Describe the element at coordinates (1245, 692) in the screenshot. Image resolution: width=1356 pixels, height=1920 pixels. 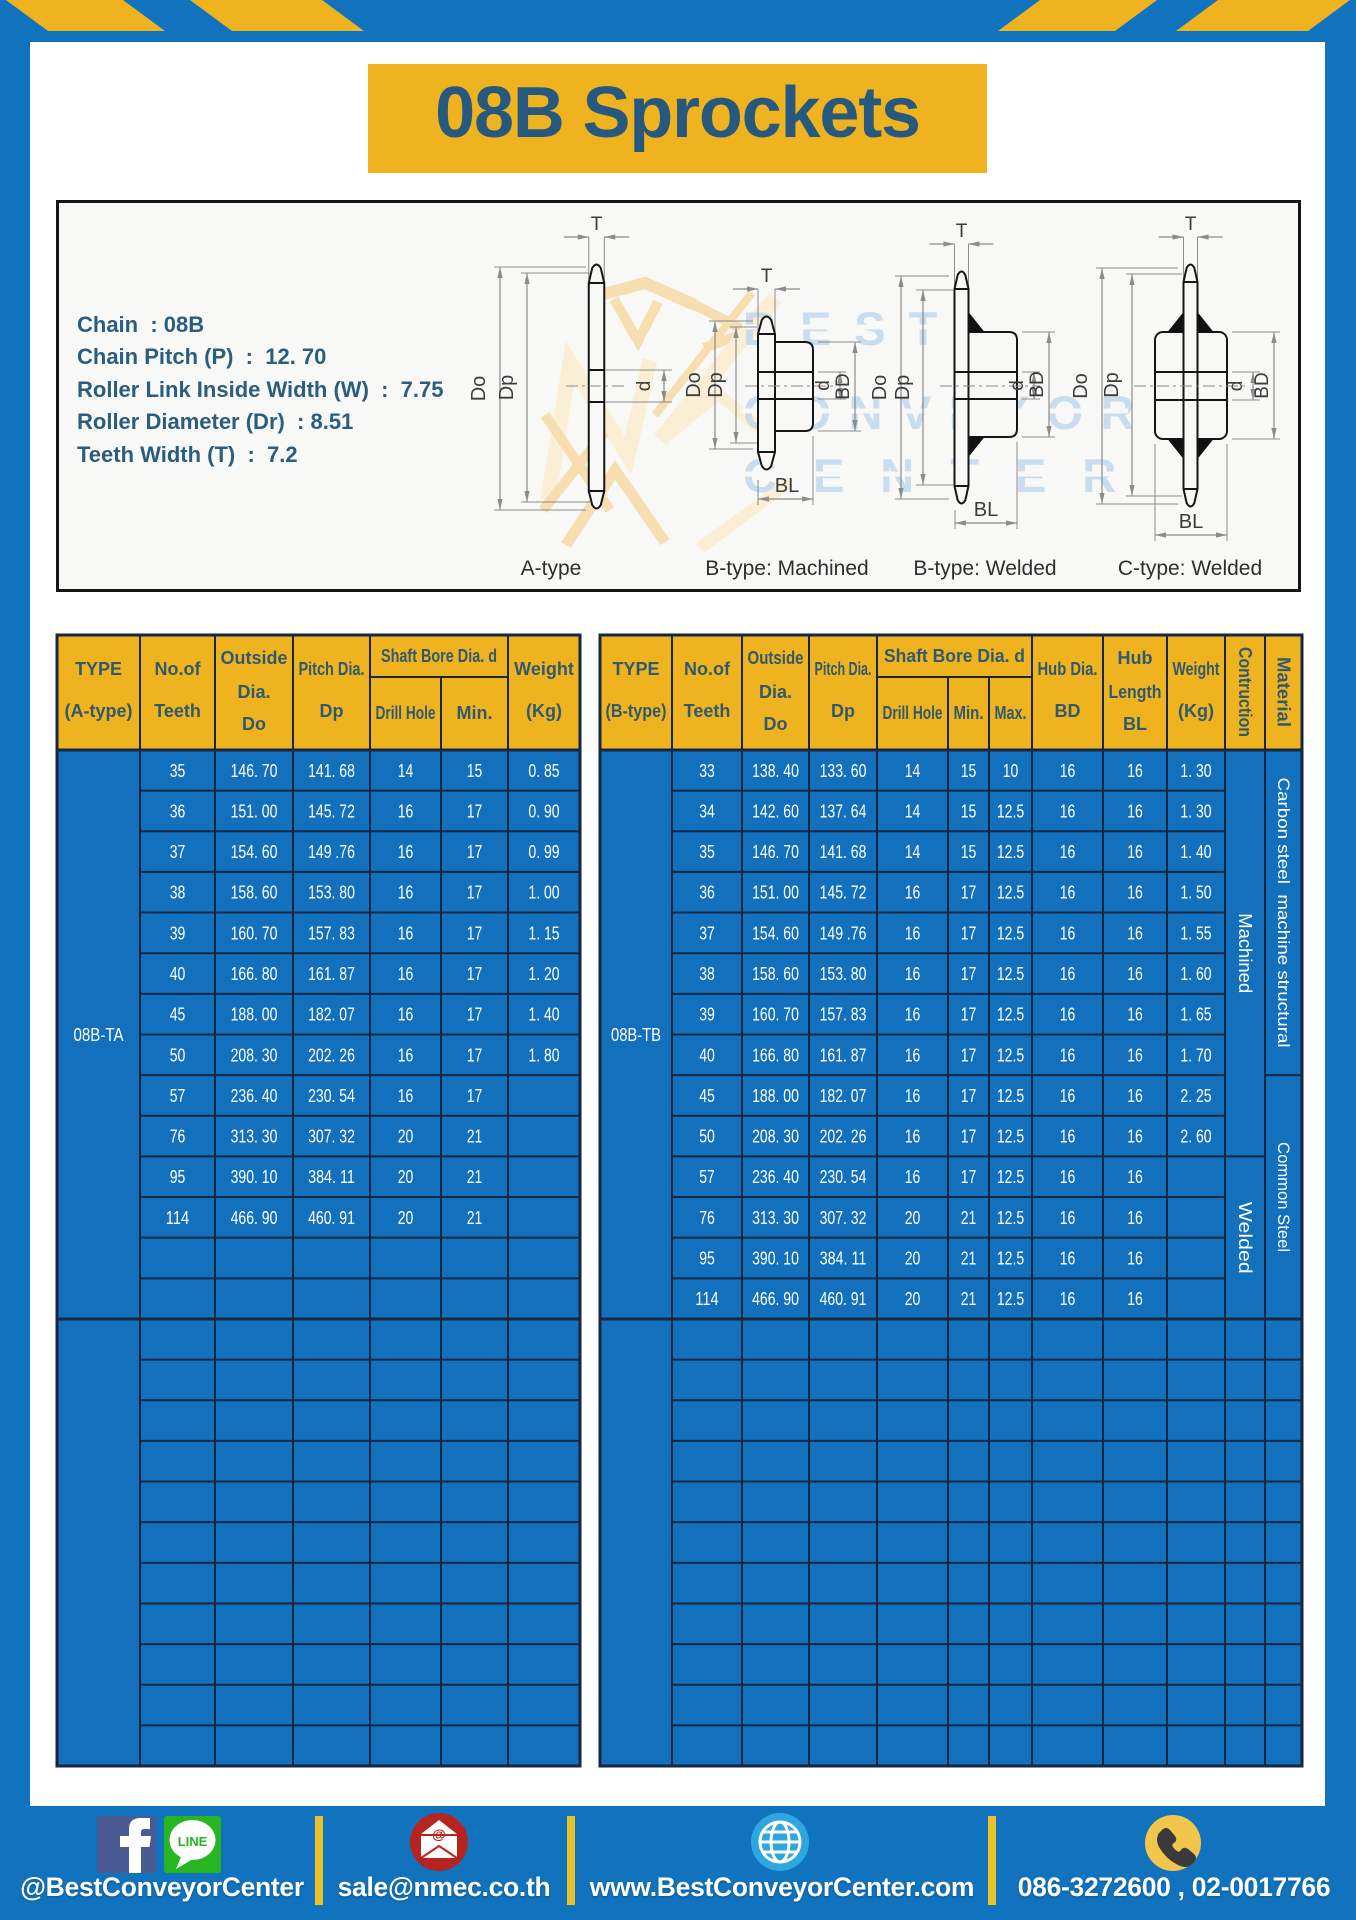
I see `svg-text: Contruction` at that location.